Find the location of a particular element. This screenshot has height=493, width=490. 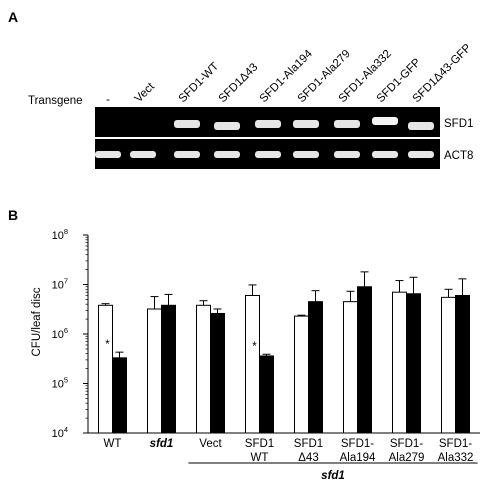

y-tick-label: 10⁶ is located at coordinates (60, 333).